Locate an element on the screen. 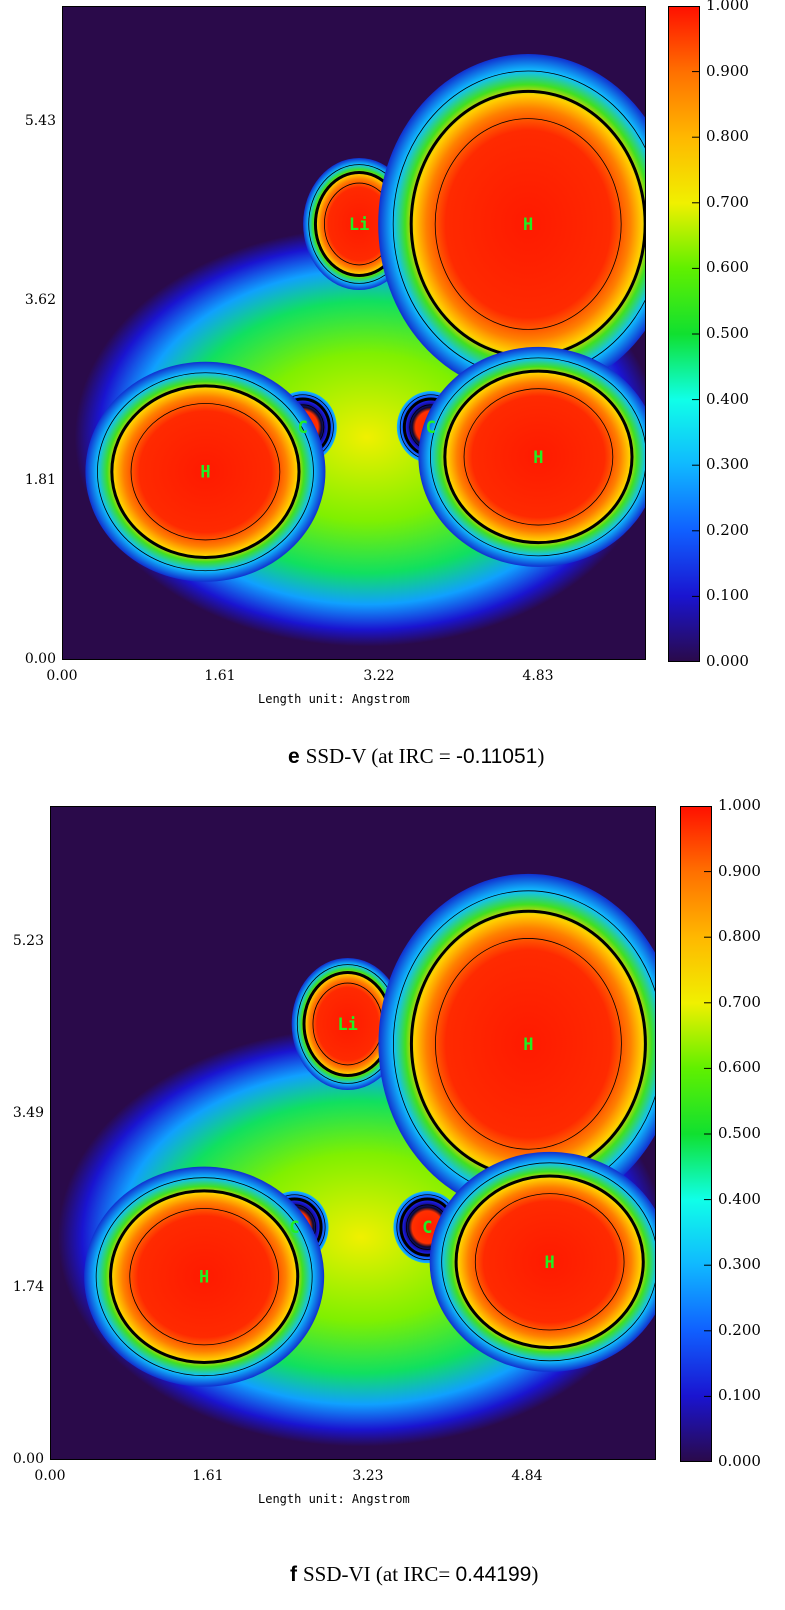 Image resolution: width=785 pixels, height=1610 pixels. y-tick-label: 1.81 is located at coordinates (40, 479).